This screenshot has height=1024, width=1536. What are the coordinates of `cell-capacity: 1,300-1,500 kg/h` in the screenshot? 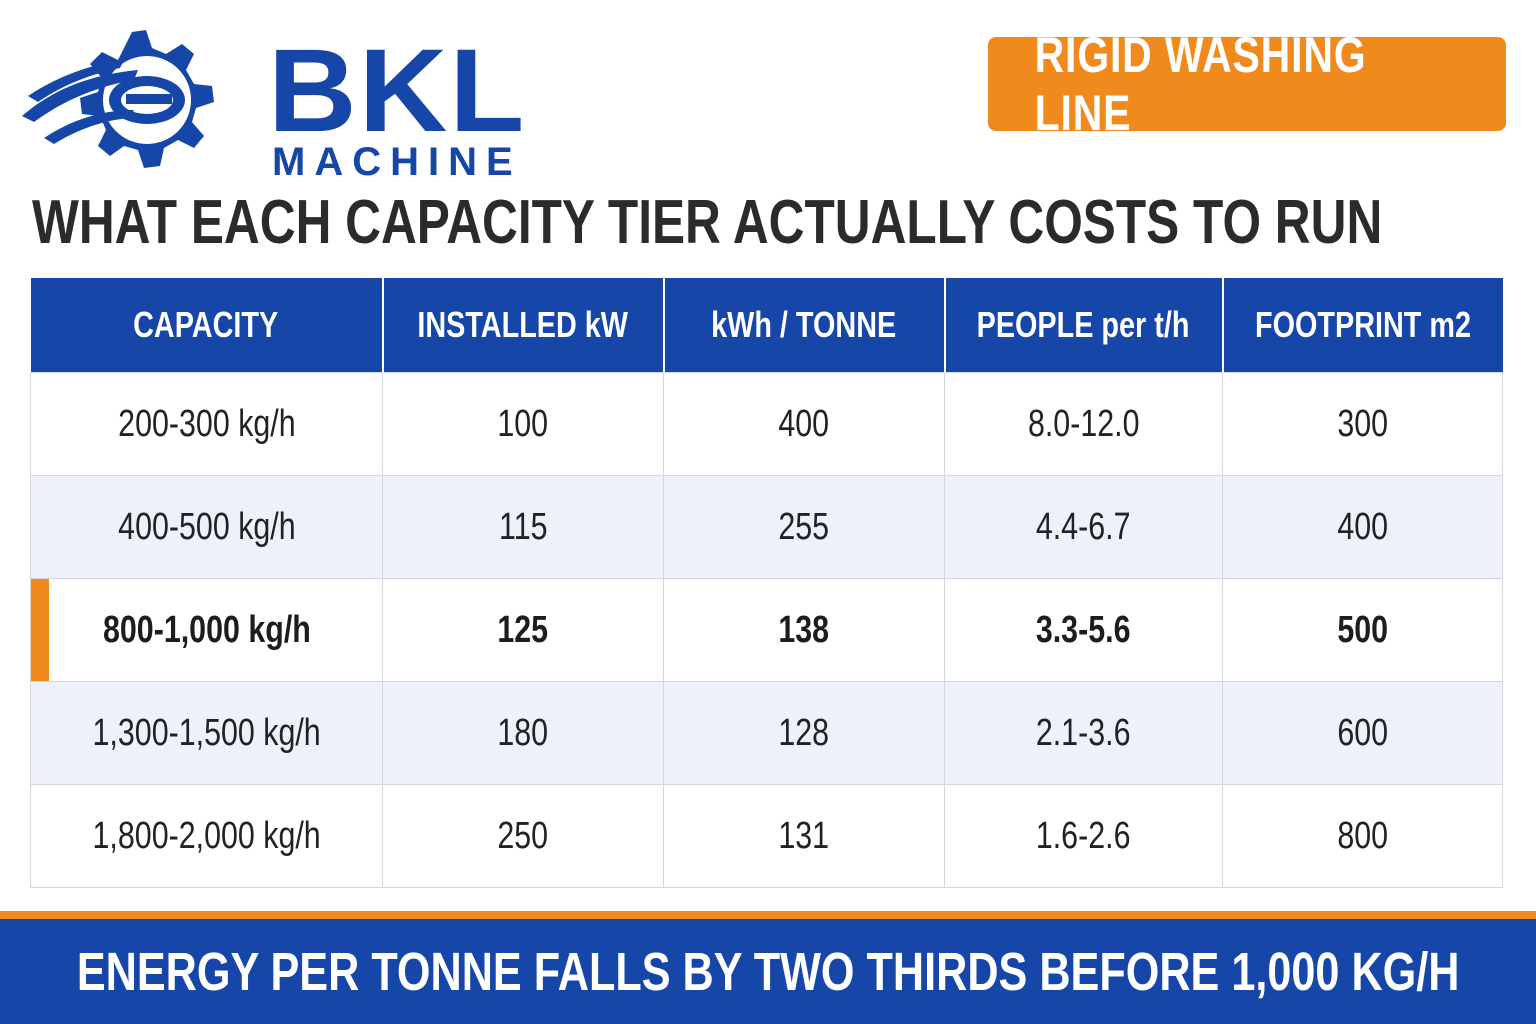 It's located at (206, 733).